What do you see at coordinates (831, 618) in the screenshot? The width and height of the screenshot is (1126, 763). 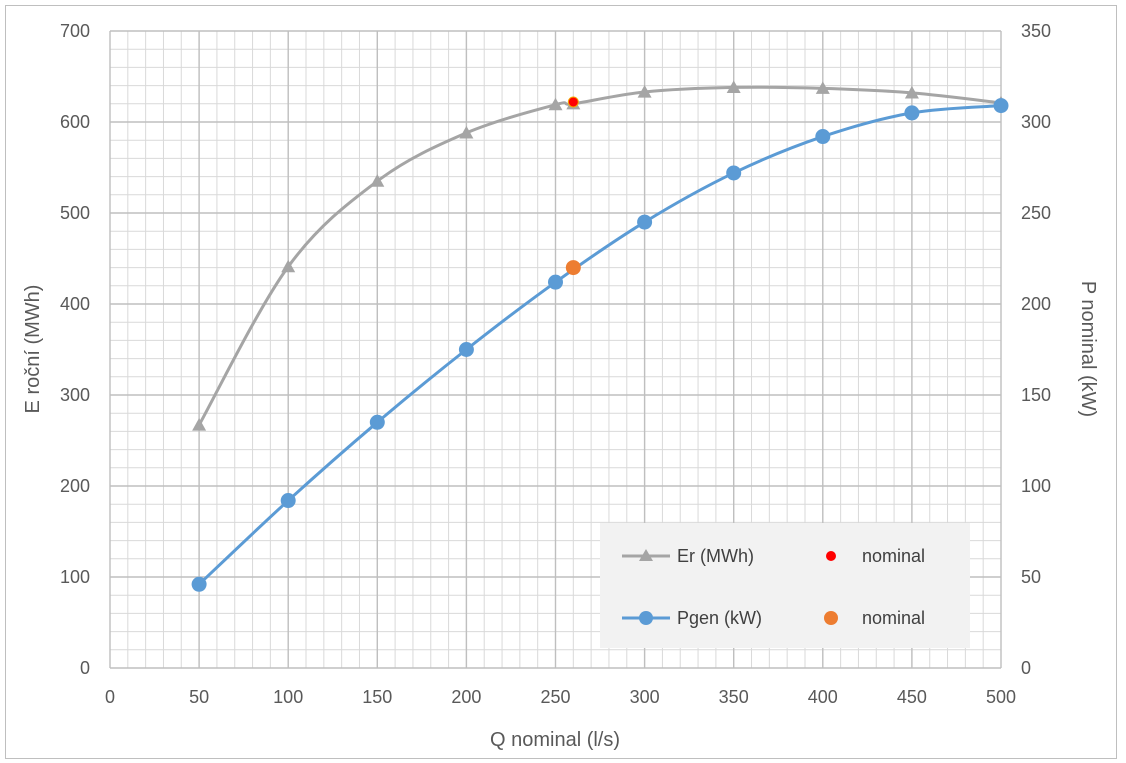 I see `legend-nominal-orange-dot-icon` at bounding box center [831, 618].